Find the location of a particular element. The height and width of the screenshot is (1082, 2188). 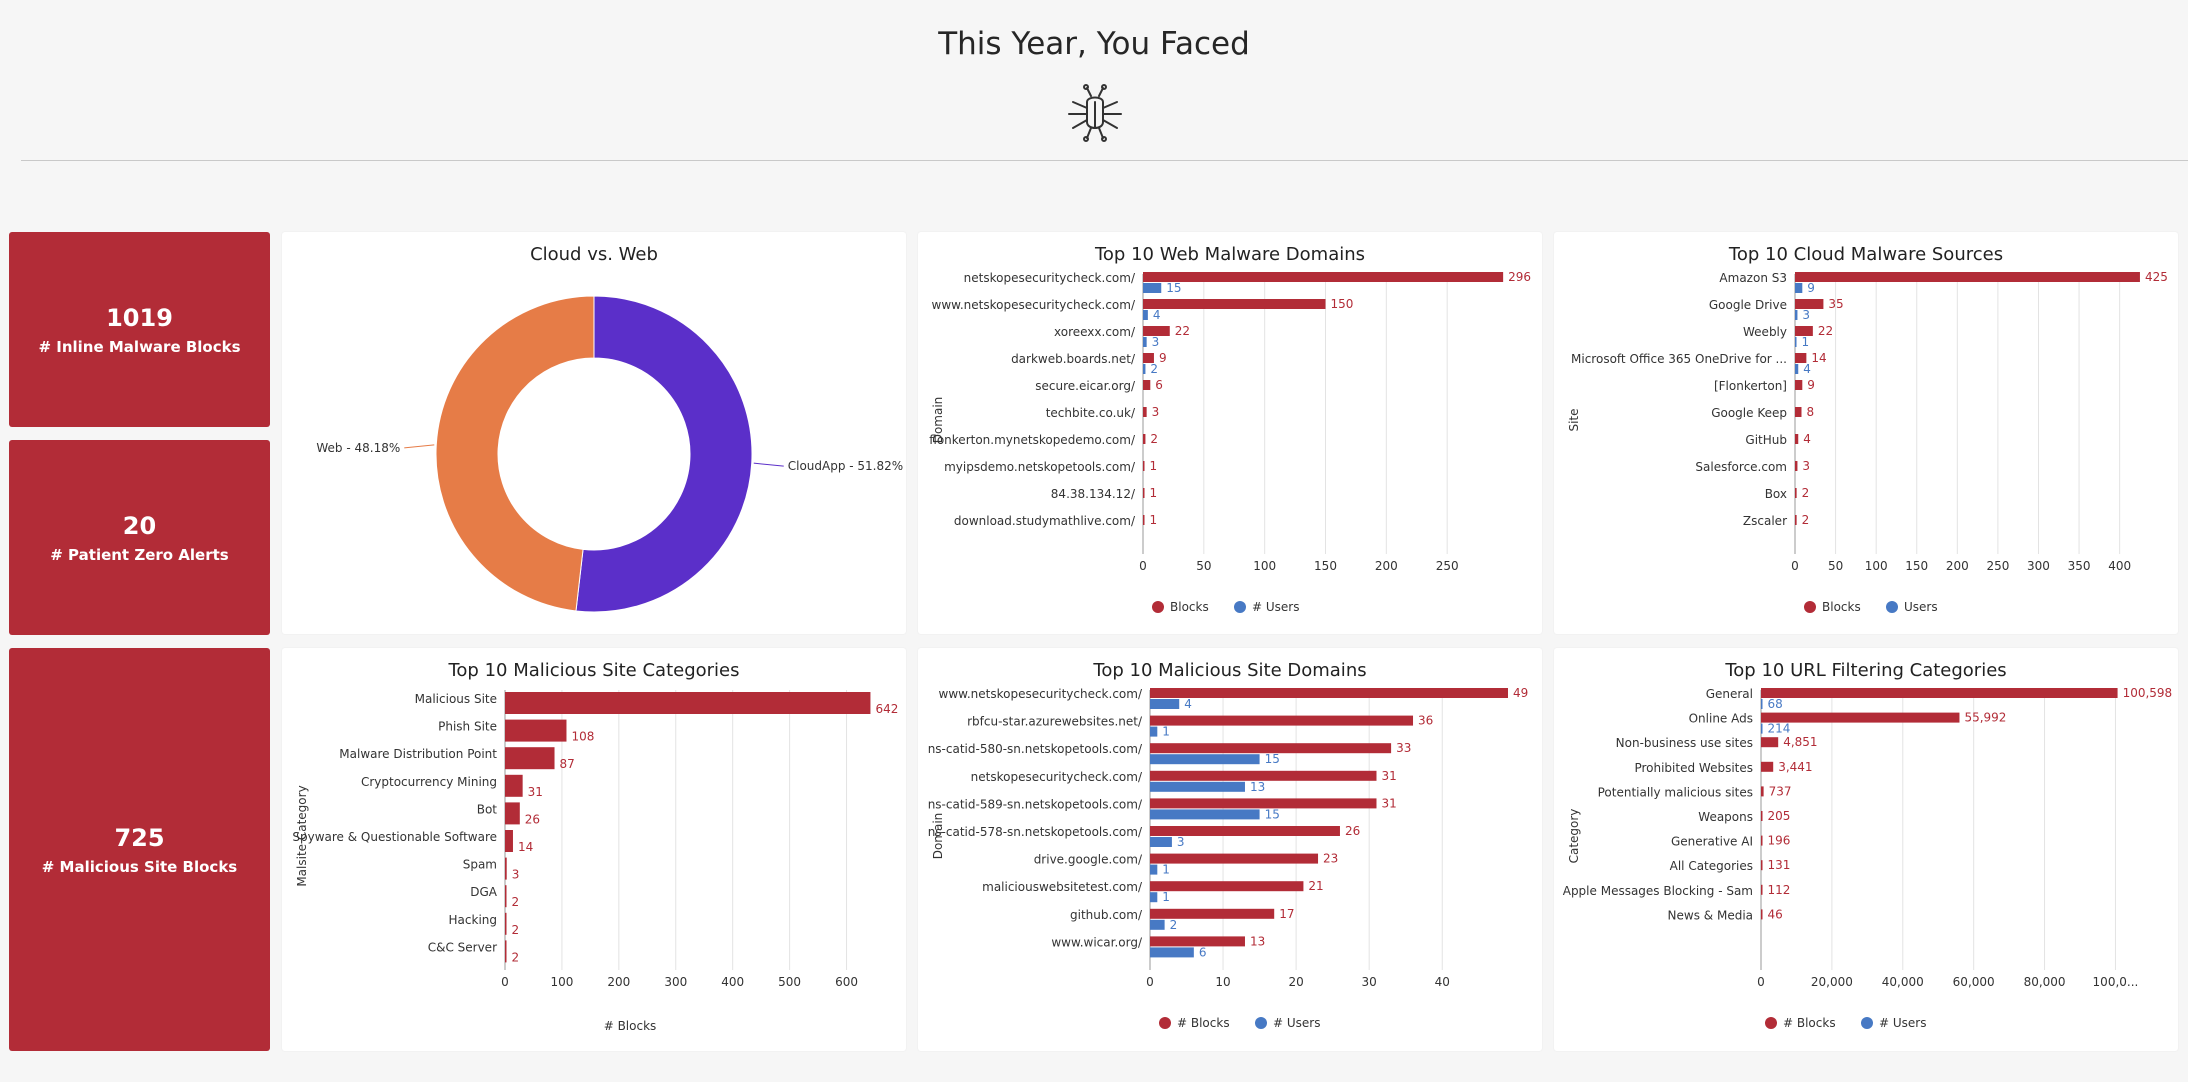

data-label: 2 is located at coordinates (1154, 439).